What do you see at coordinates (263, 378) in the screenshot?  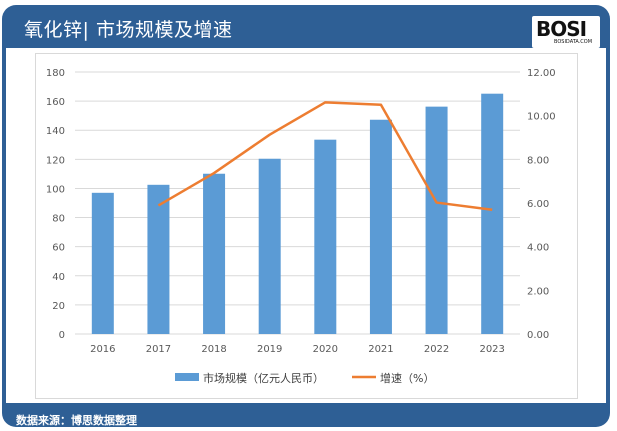 I see `legend-bar-label: 市场规模（亿元人民币）` at bounding box center [263, 378].